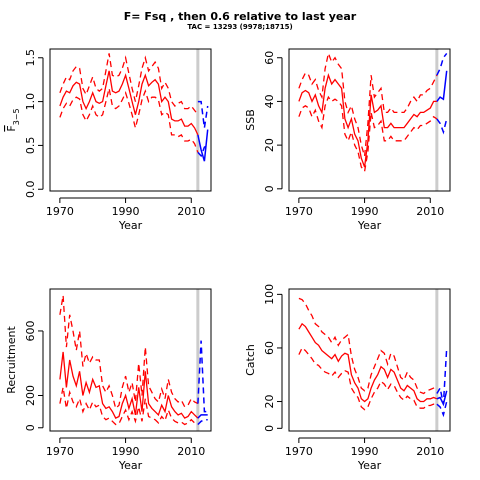  Describe the element at coordinates (269, 294) in the screenshot. I see `y-tick-label: 100` at that location.